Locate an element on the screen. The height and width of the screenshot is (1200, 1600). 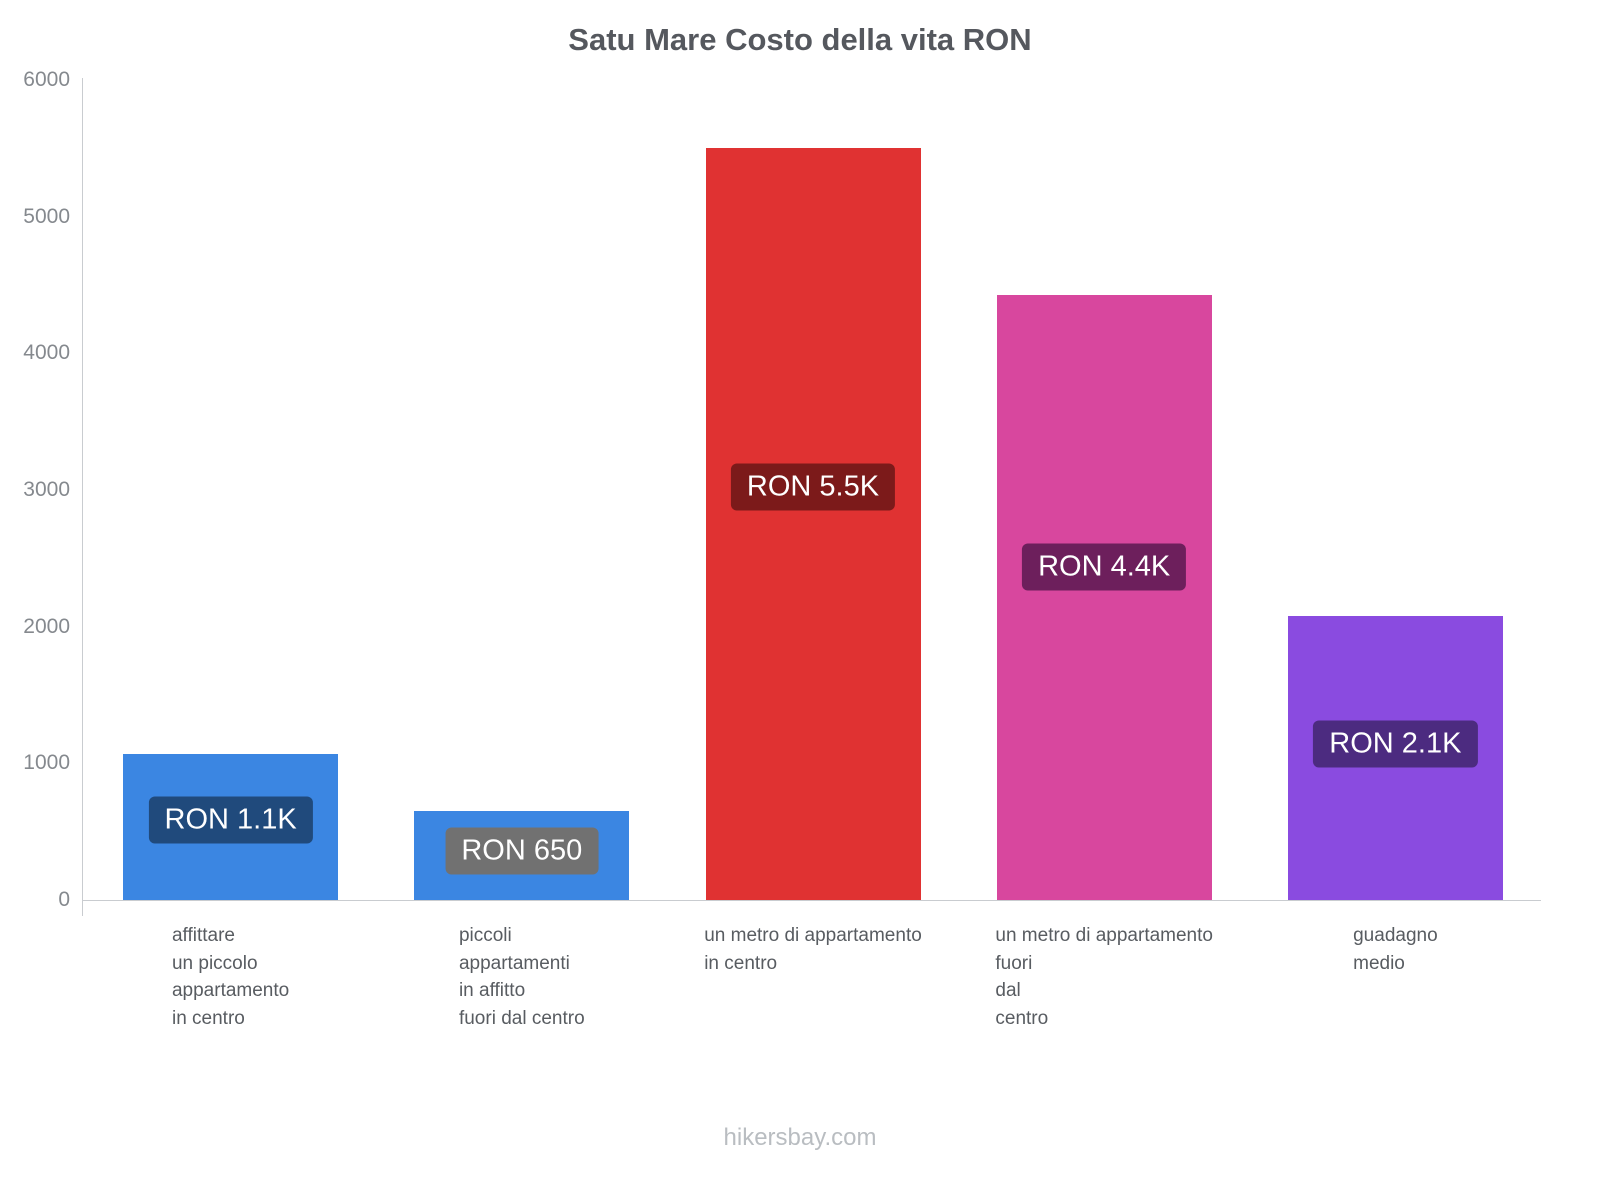
y-tick-label: 1000 is located at coordinates (46, 763).